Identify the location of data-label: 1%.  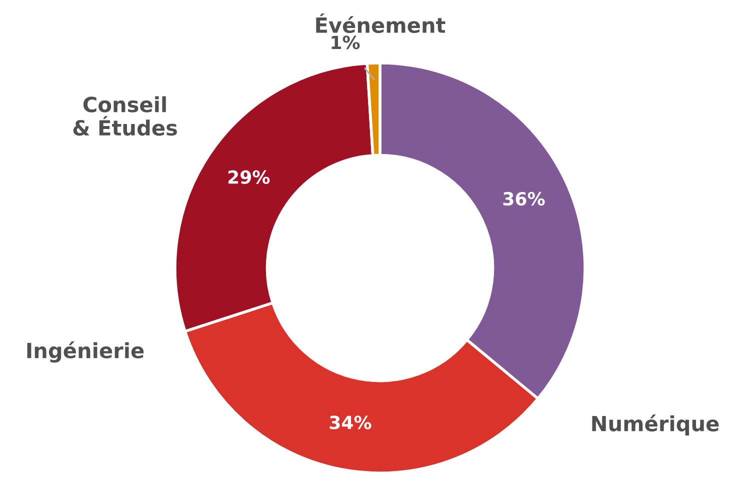
(346, 43).